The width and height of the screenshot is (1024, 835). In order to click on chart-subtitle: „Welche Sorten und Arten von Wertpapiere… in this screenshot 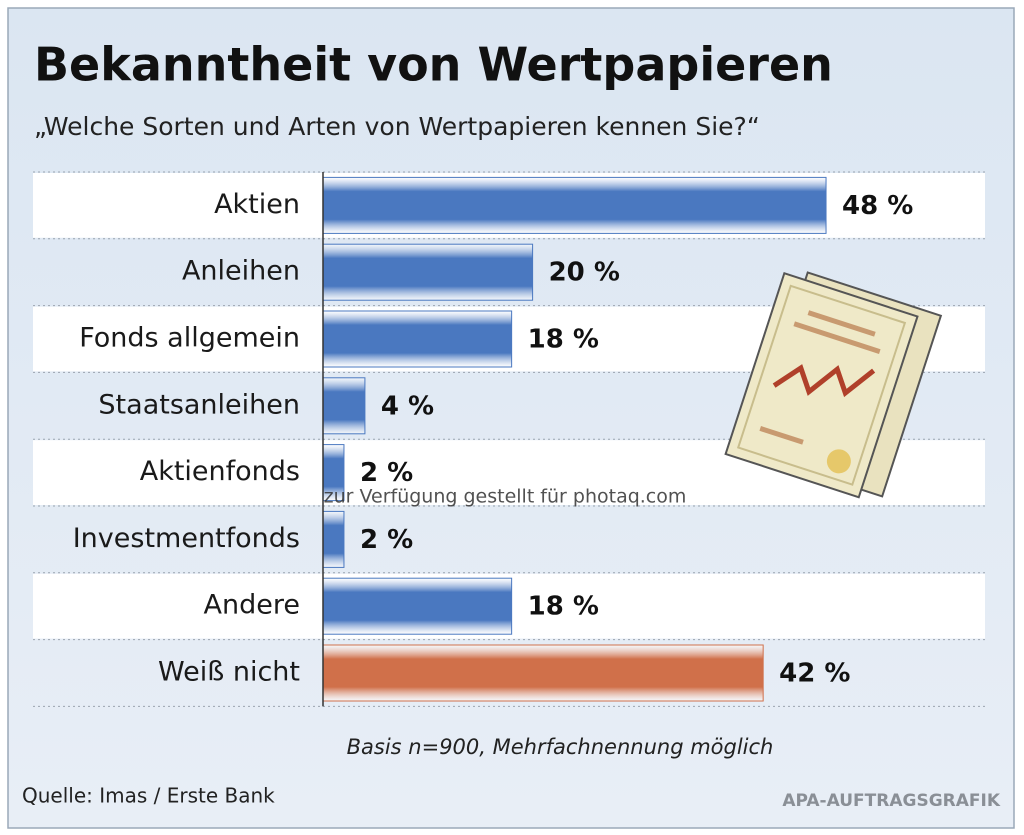, I will do `click(397, 126)`.